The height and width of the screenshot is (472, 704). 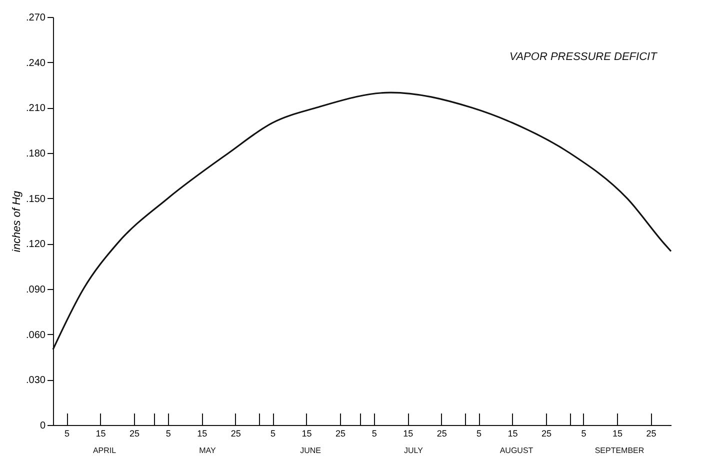 What do you see at coordinates (36, 154) in the screenshot?
I see `y-tick-label: .180` at bounding box center [36, 154].